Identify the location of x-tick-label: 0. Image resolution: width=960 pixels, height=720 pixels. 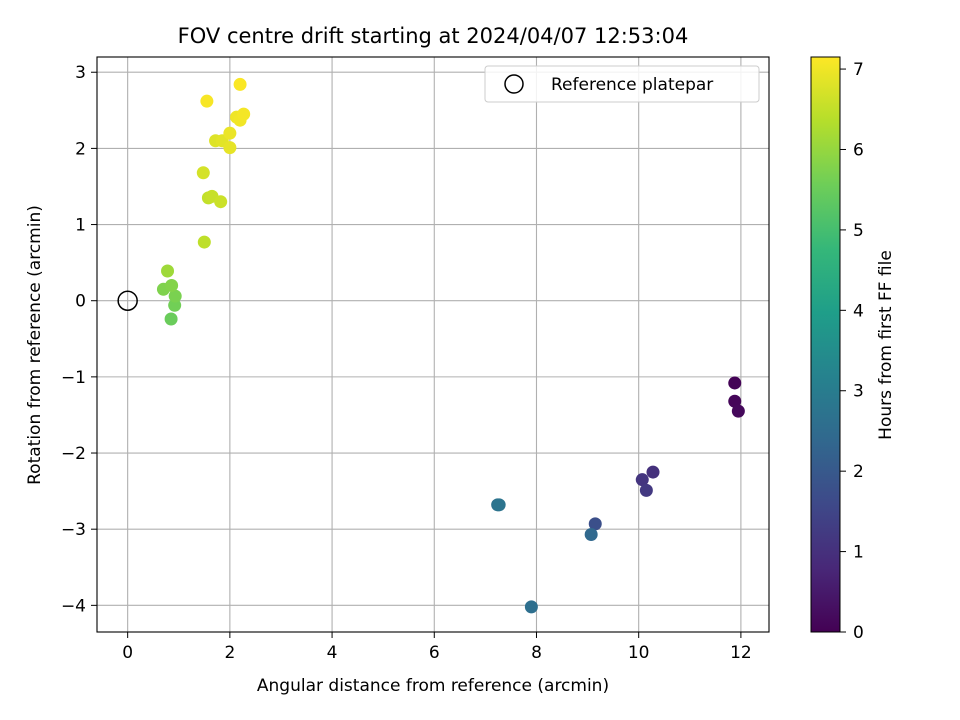
(127, 653).